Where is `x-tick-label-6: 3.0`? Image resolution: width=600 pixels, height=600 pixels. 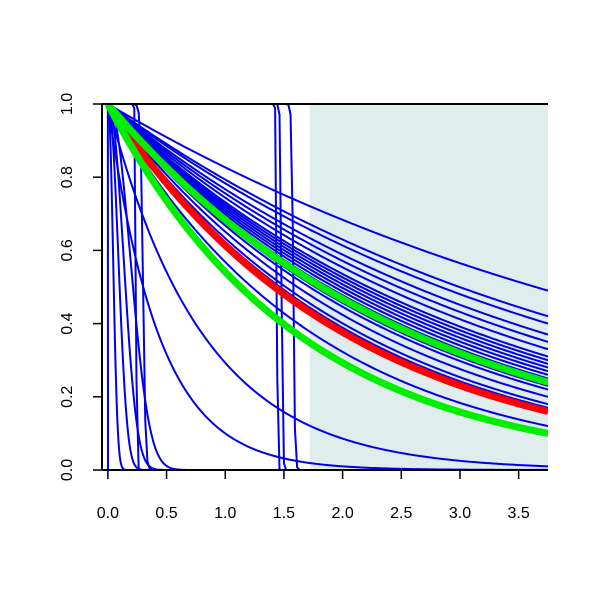
x-tick-label-6: 3.0 is located at coordinates (460, 513).